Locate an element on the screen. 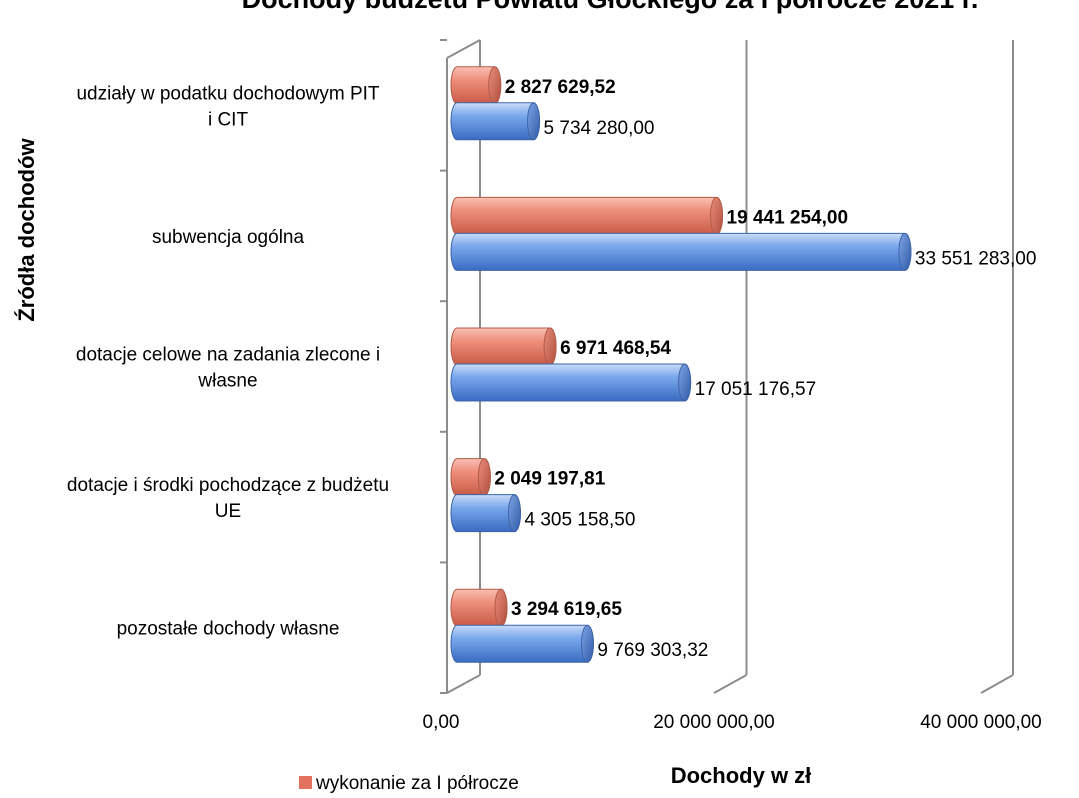 The width and height of the screenshot is (1079, 798). x-tick-label: 40 000 000,00 is located at coordinates (981, 722).